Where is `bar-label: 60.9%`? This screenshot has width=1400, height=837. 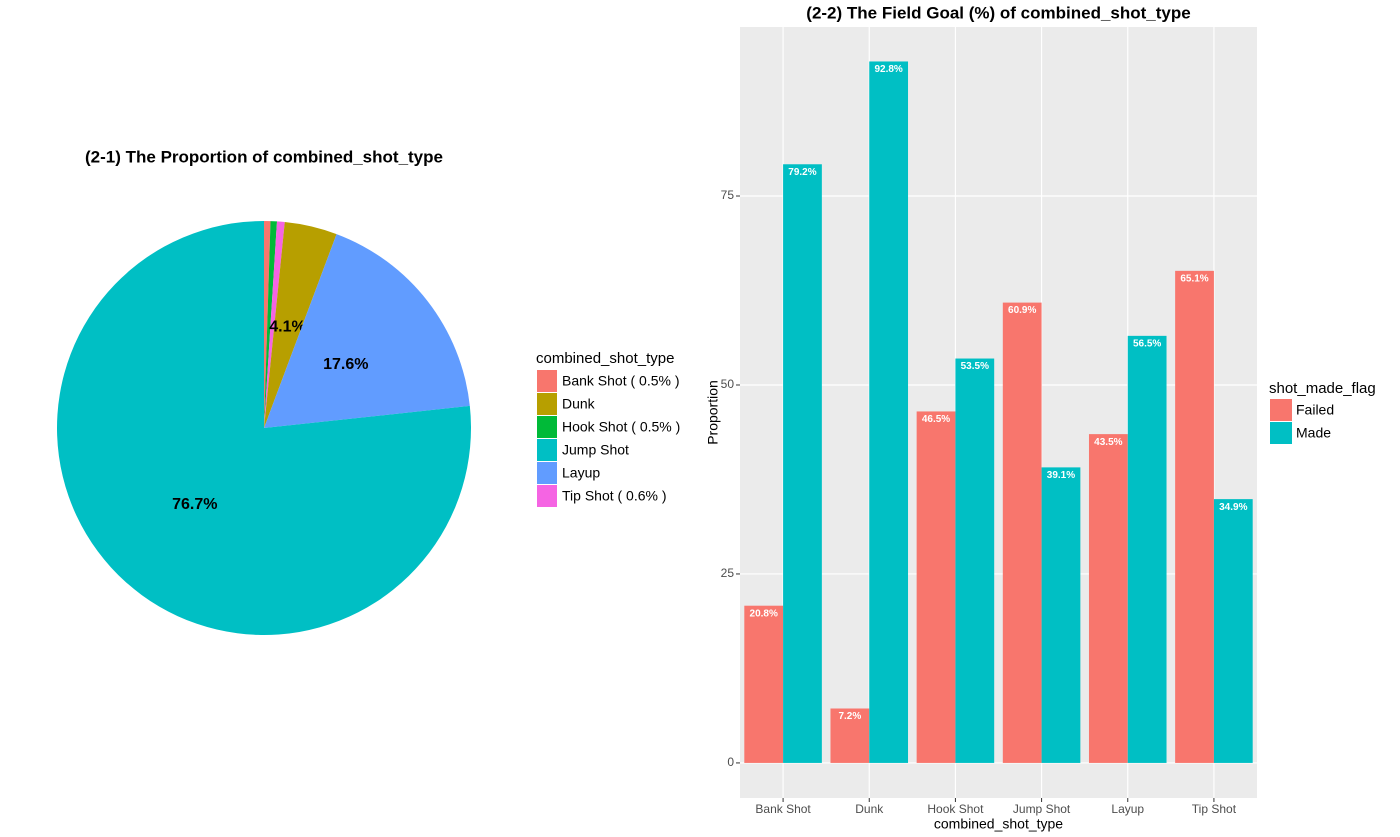
bar-label: 60.9% is located at coordinates (1022, 310).